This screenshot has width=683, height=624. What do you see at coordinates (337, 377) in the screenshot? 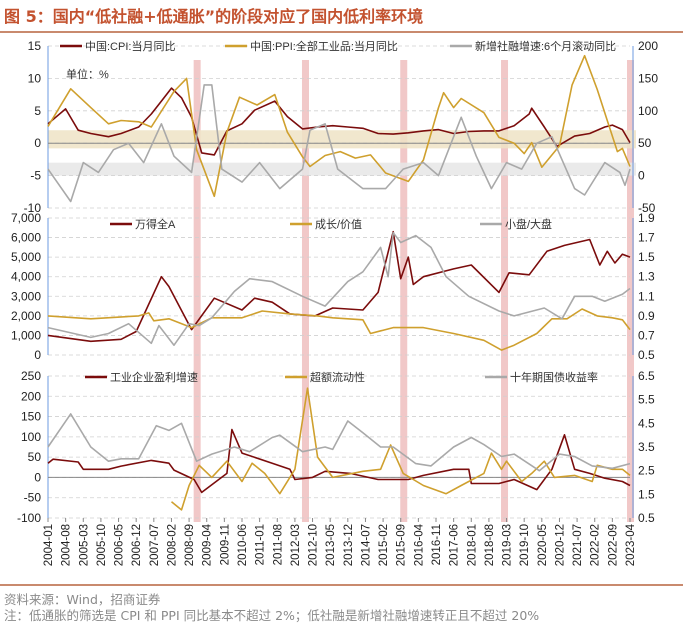
I see `legend-label: 超额流动性` at bounding box center [337, 377].